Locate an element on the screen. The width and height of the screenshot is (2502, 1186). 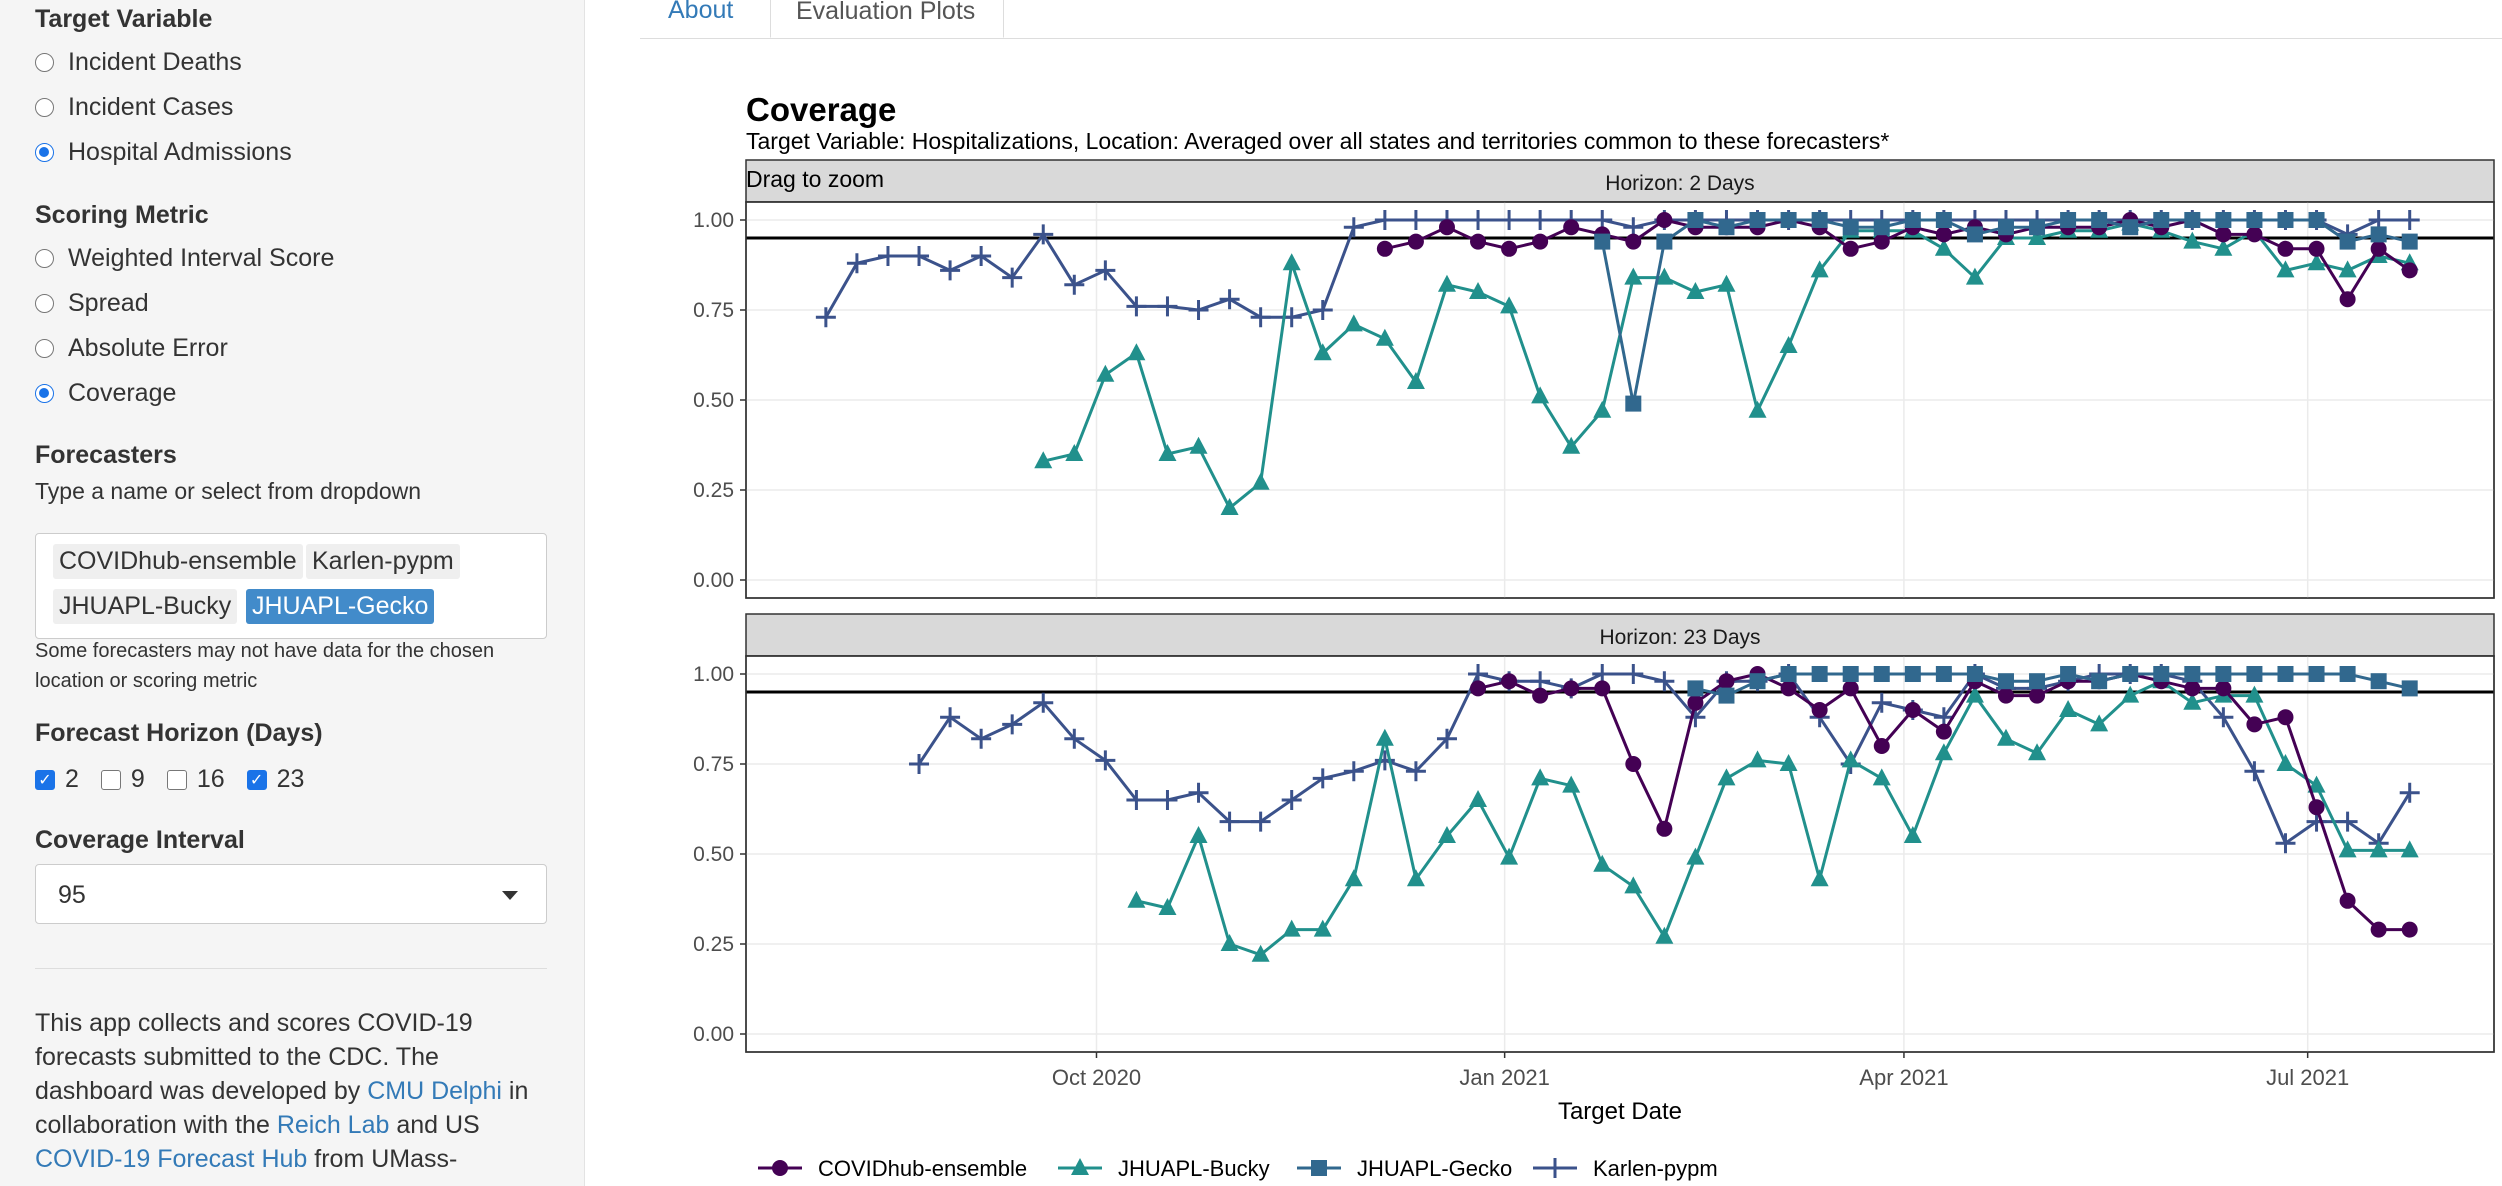
tab-about: About is located at coordinates (713, 24).